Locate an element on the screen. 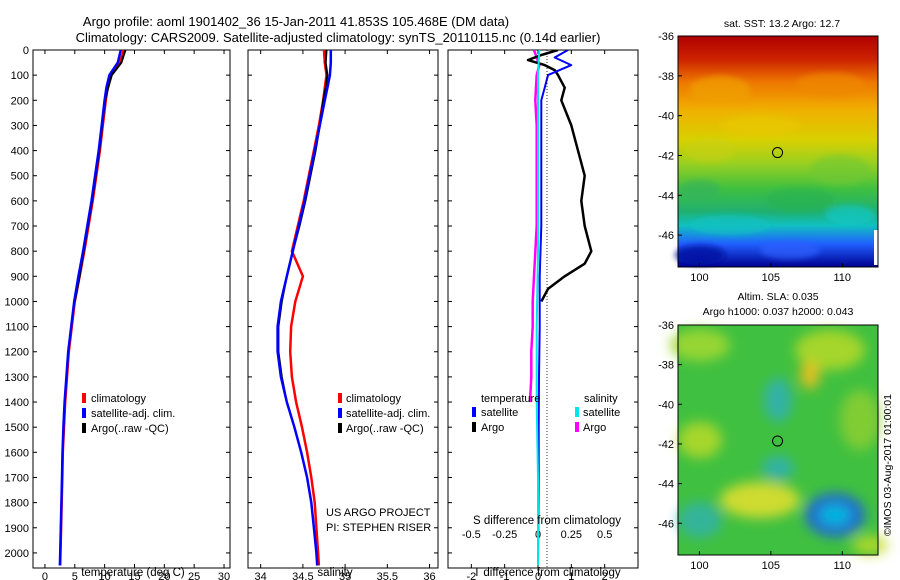 The width and height of the screenshot is (900, 580). temperature-ytick-label: 1900 is located at coordinates (17, 529).